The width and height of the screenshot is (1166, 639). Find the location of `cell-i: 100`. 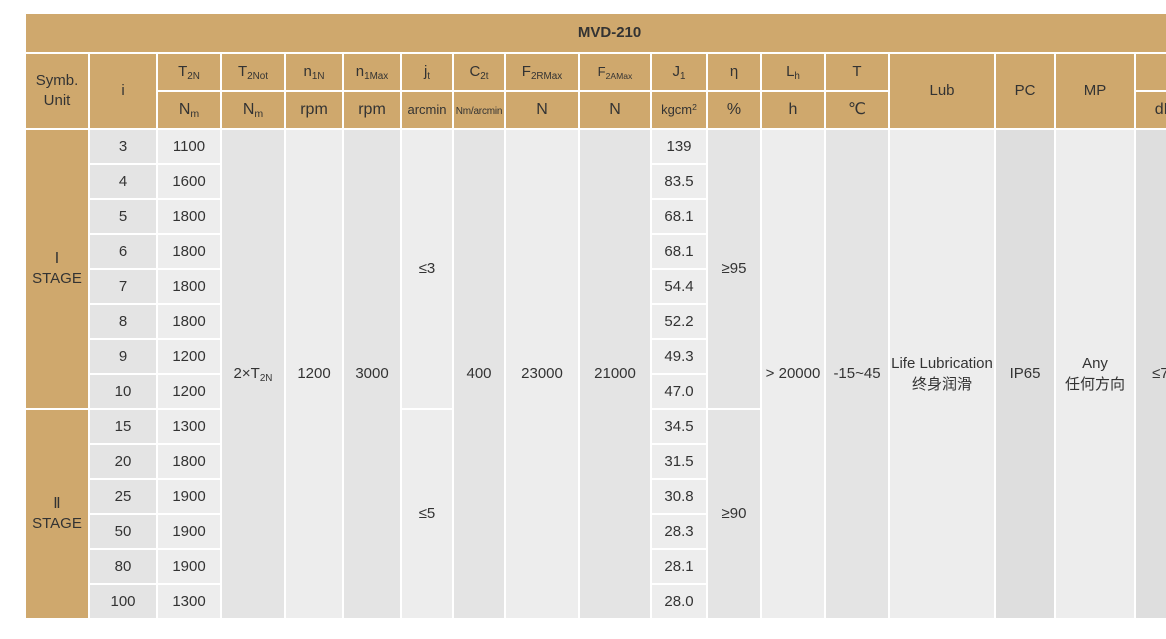

cell-i: 100 is located at coordinates (123, 601).